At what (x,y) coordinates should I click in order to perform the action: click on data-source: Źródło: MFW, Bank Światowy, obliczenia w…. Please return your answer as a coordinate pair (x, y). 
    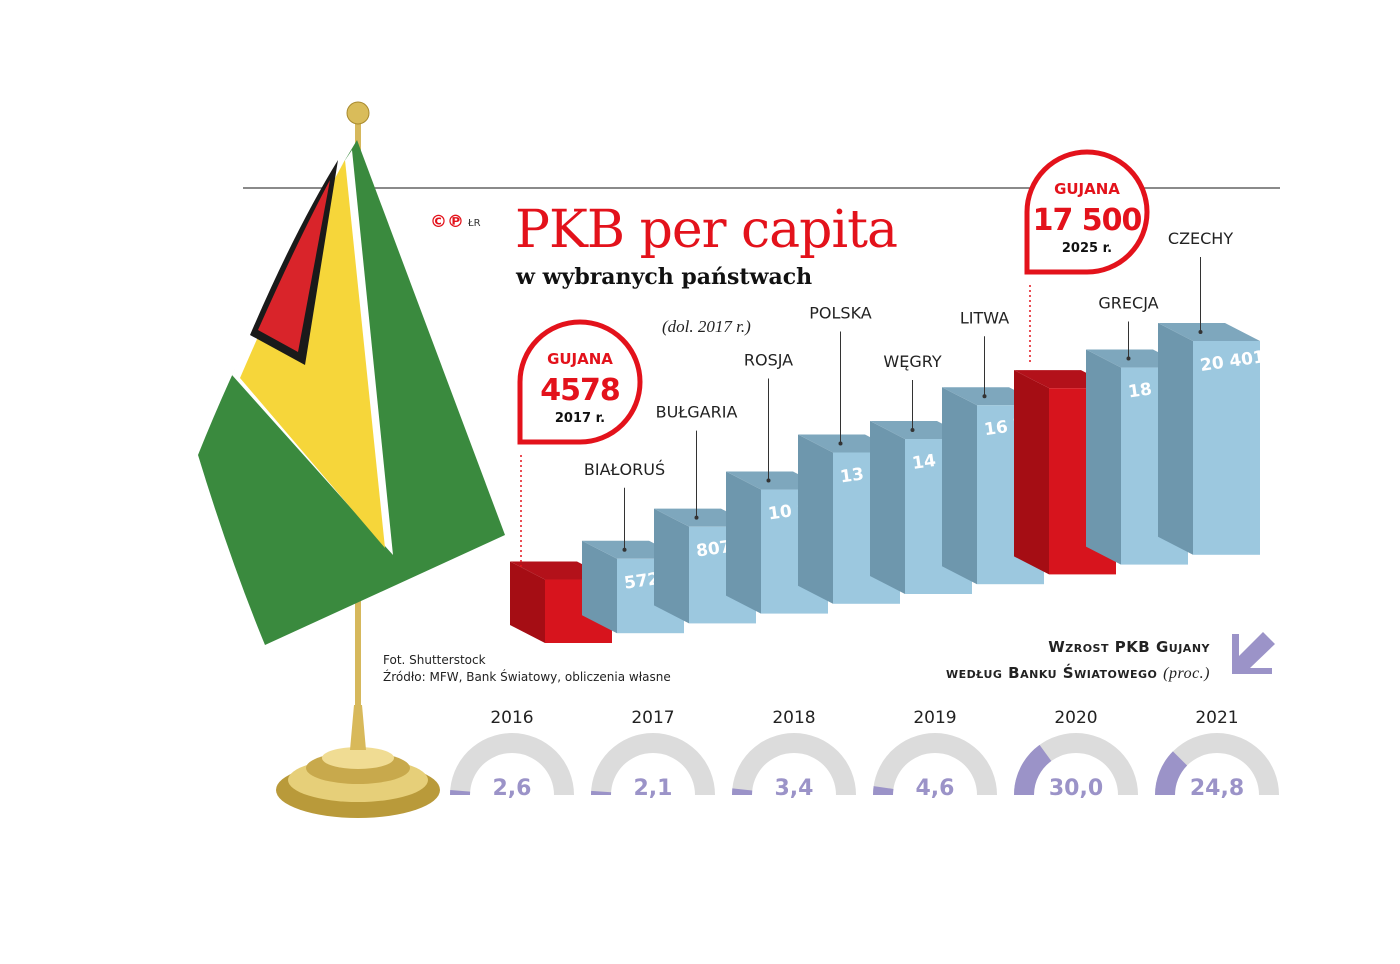
    Looking at the image, I should click on (527, 677).